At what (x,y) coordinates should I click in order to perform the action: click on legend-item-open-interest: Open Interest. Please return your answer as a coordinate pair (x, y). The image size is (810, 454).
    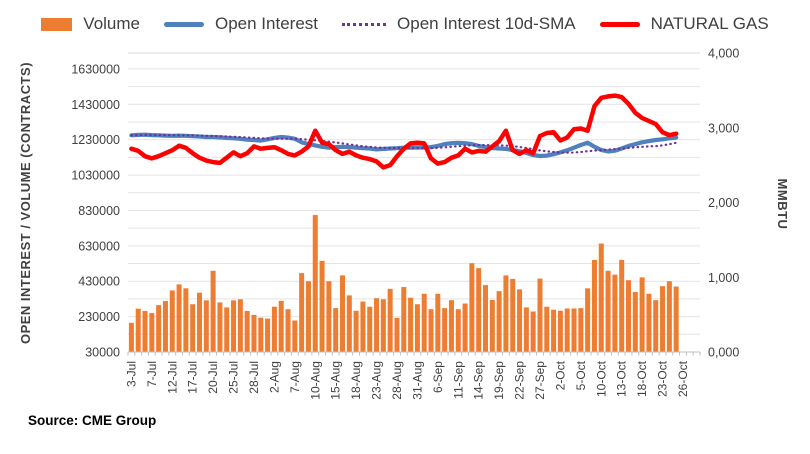
    Looking at the image, I should click on (241, 24).